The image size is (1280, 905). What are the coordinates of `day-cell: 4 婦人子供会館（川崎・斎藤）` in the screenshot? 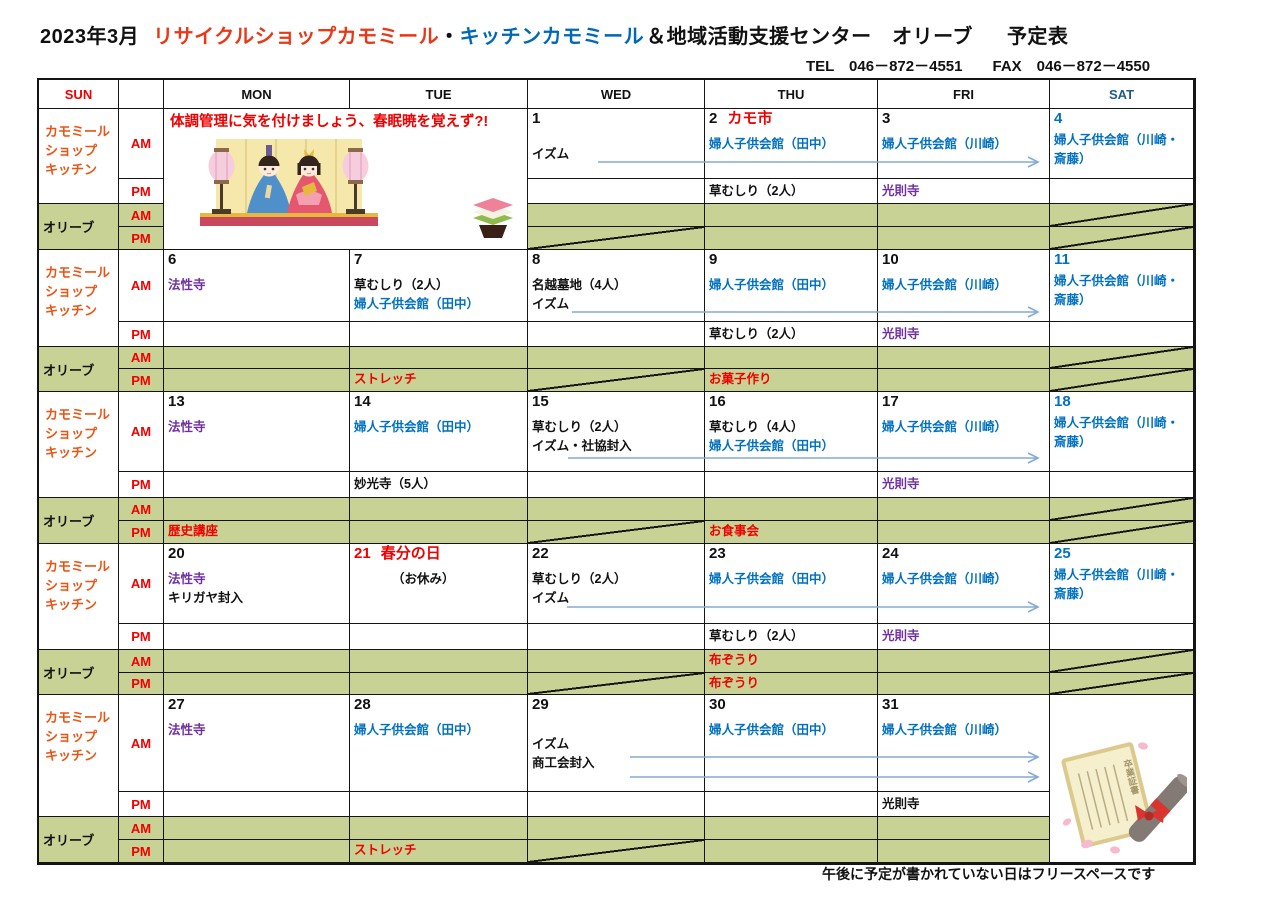 It's located at (1122, 144).